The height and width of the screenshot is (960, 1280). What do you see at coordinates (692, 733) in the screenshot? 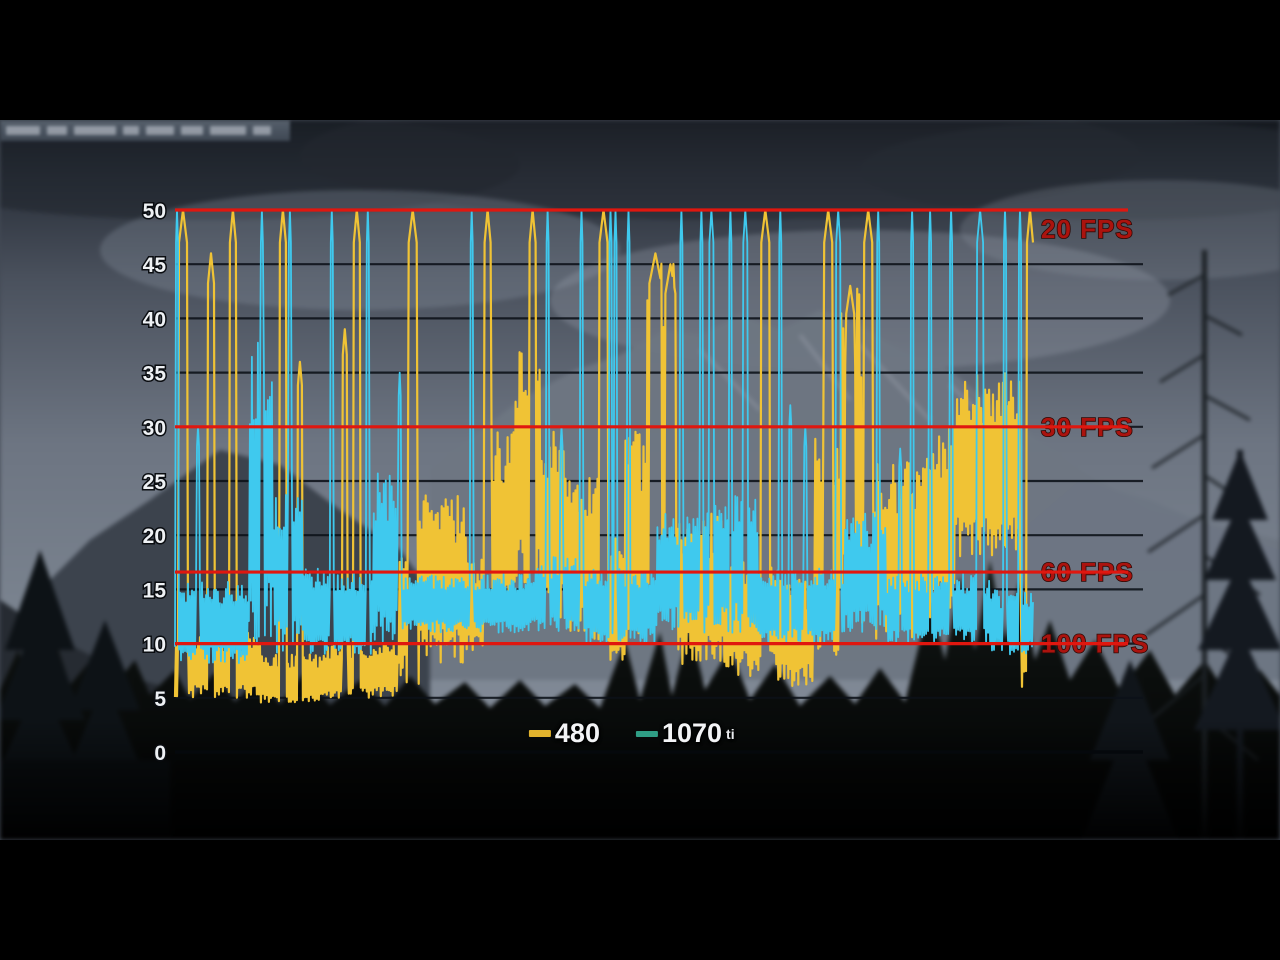
I see `legend-label-1070: 1070` at bounding box center [692, 733].